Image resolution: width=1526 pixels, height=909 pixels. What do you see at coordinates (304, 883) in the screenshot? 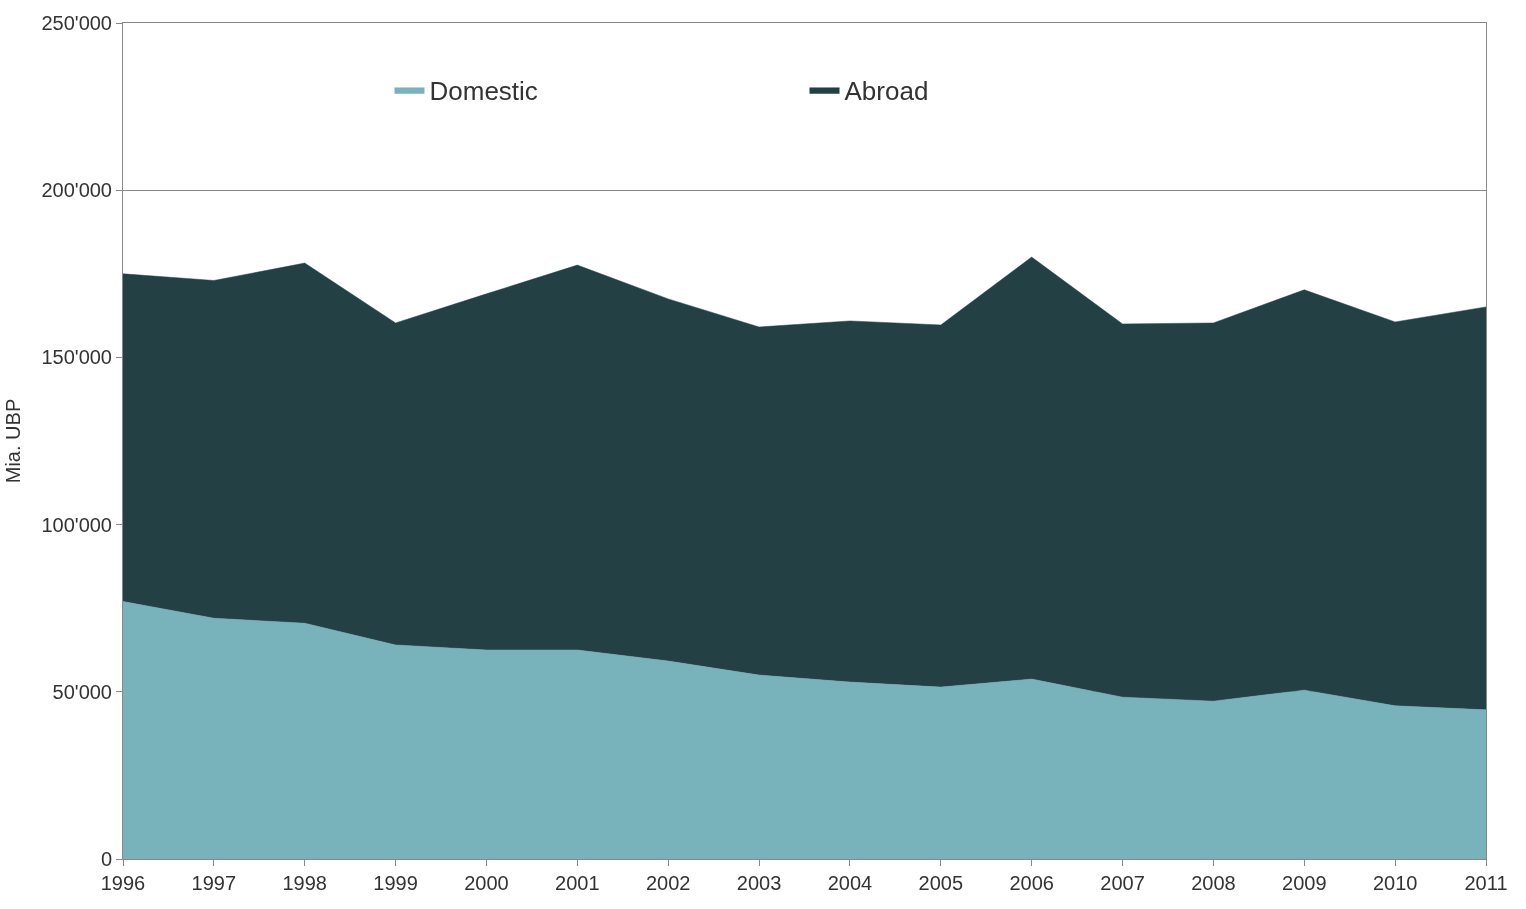
I see `x-tick-label: 1998` at bounding box center [304, 883].